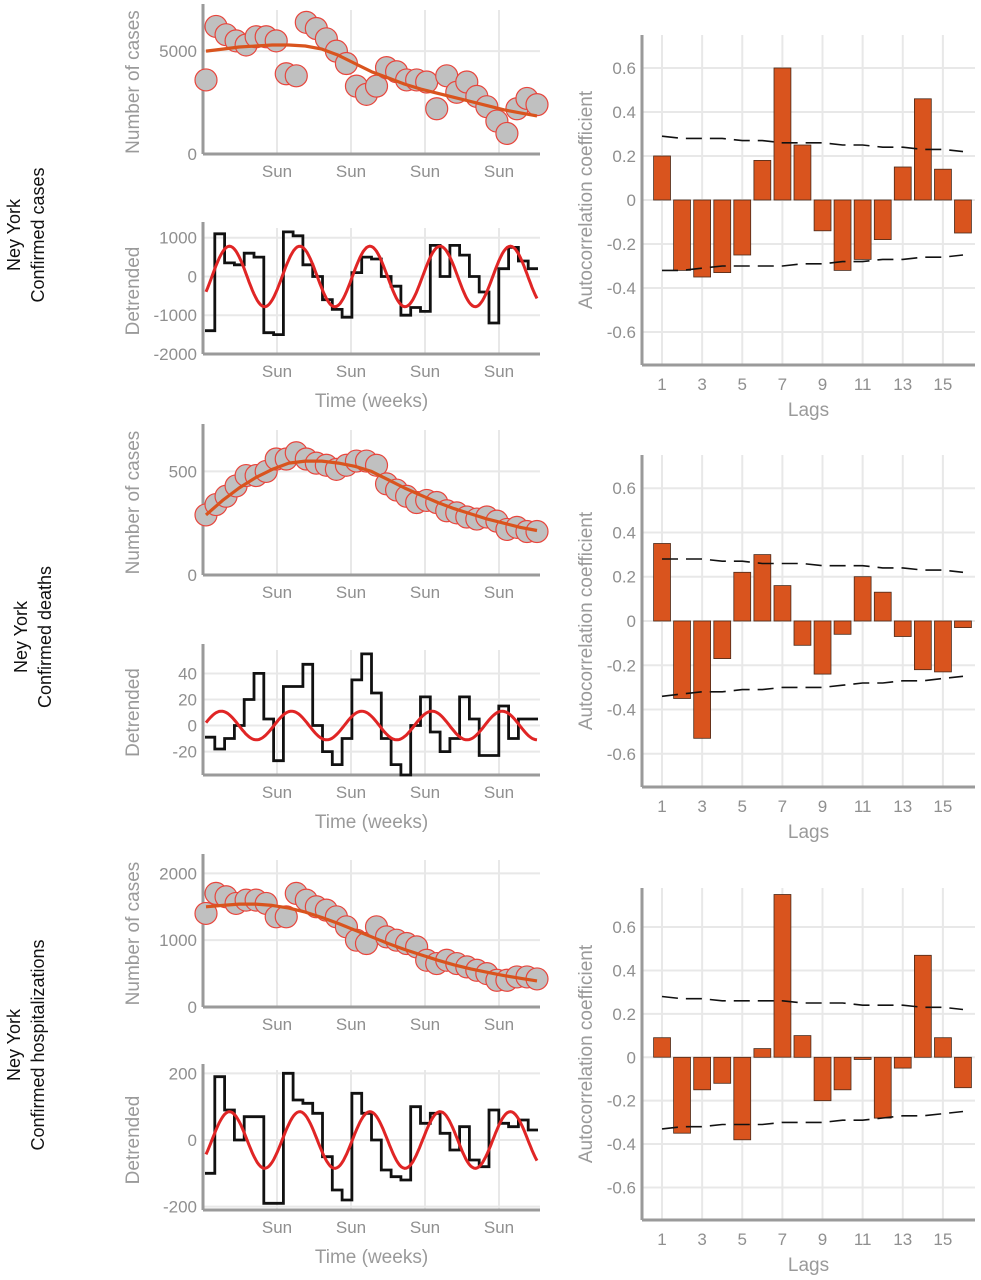 This screenshot has height=1280, width=981. What do you see at coordinates (178, 51) in the screenshot?
I see `cases-series-panel-ytick-label: 5000` at bounding box center [178, 51].